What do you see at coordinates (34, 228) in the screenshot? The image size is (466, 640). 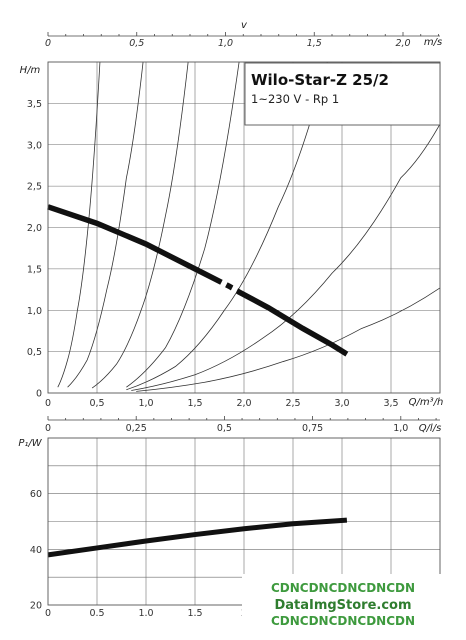 I see `y-tick-label: 2,0` at bounding box center [34, 228].